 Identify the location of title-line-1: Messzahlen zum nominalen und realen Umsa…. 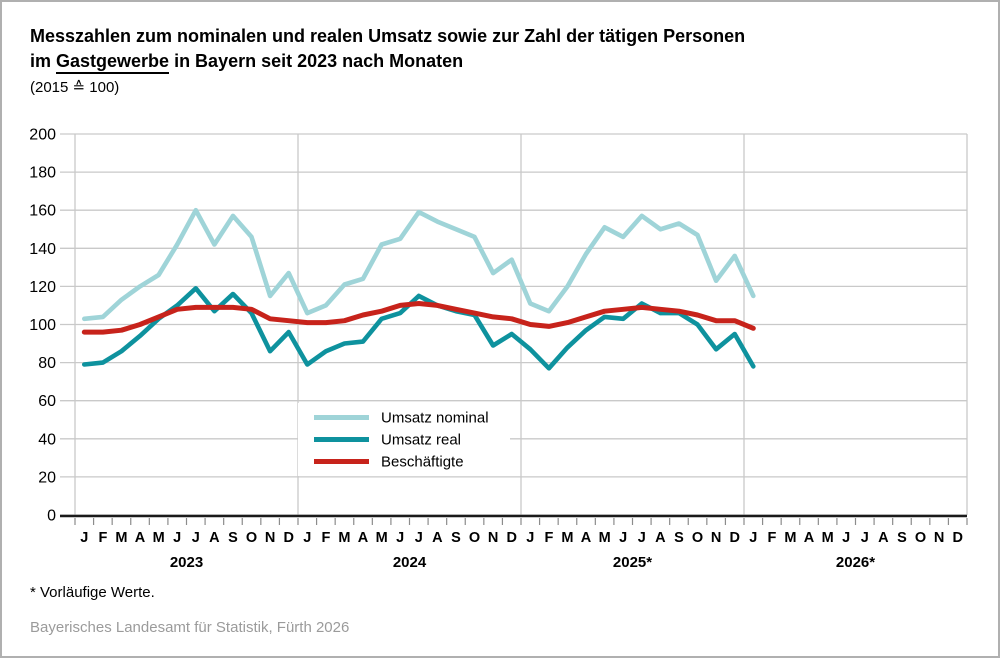
(388, 36).